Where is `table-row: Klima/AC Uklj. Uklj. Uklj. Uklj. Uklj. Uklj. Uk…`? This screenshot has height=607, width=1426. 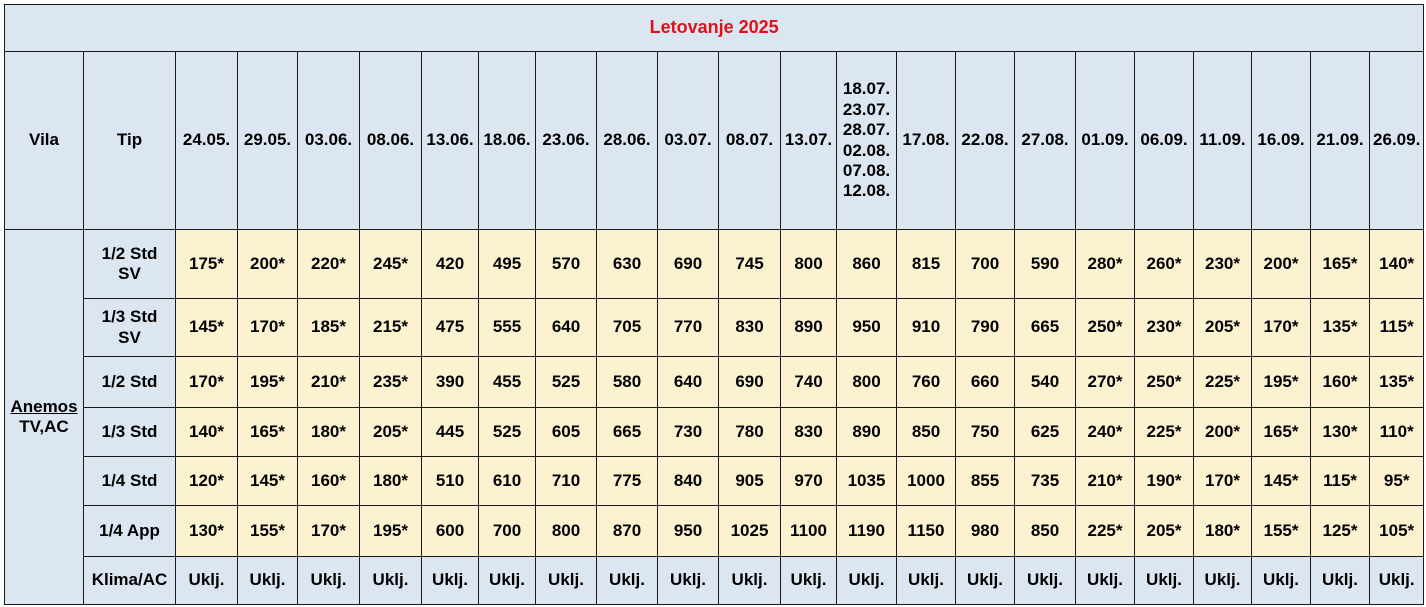 table-row: Klima/AC Uklj. Uklj. Uklj. Uklj. Uklj. Uklj. Uk… is located at coordinates (715, 580).